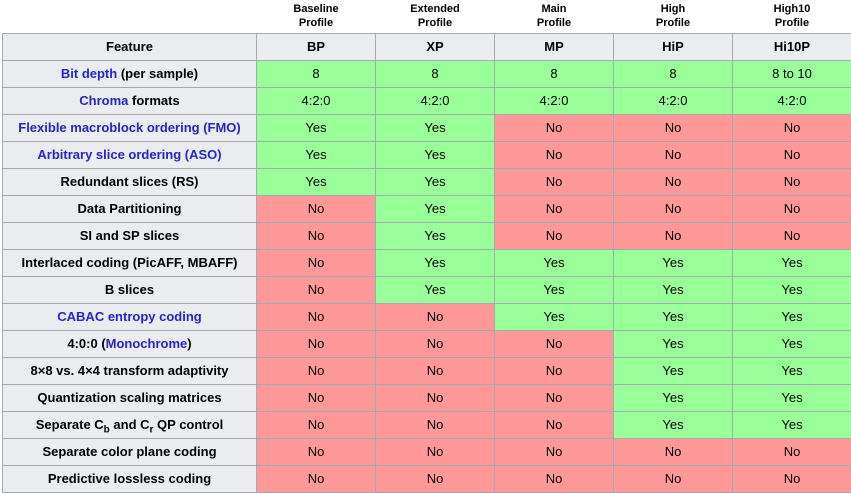 The width and height of the screenshot is (851, 495). I want to click on col-header-hi10p: Hi10P, so click(792, 46).